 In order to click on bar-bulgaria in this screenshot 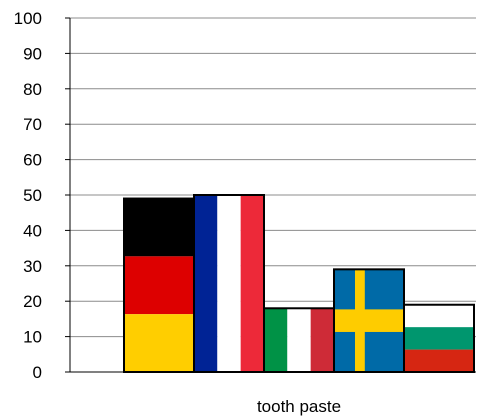, I will do `click(439, 338)`.